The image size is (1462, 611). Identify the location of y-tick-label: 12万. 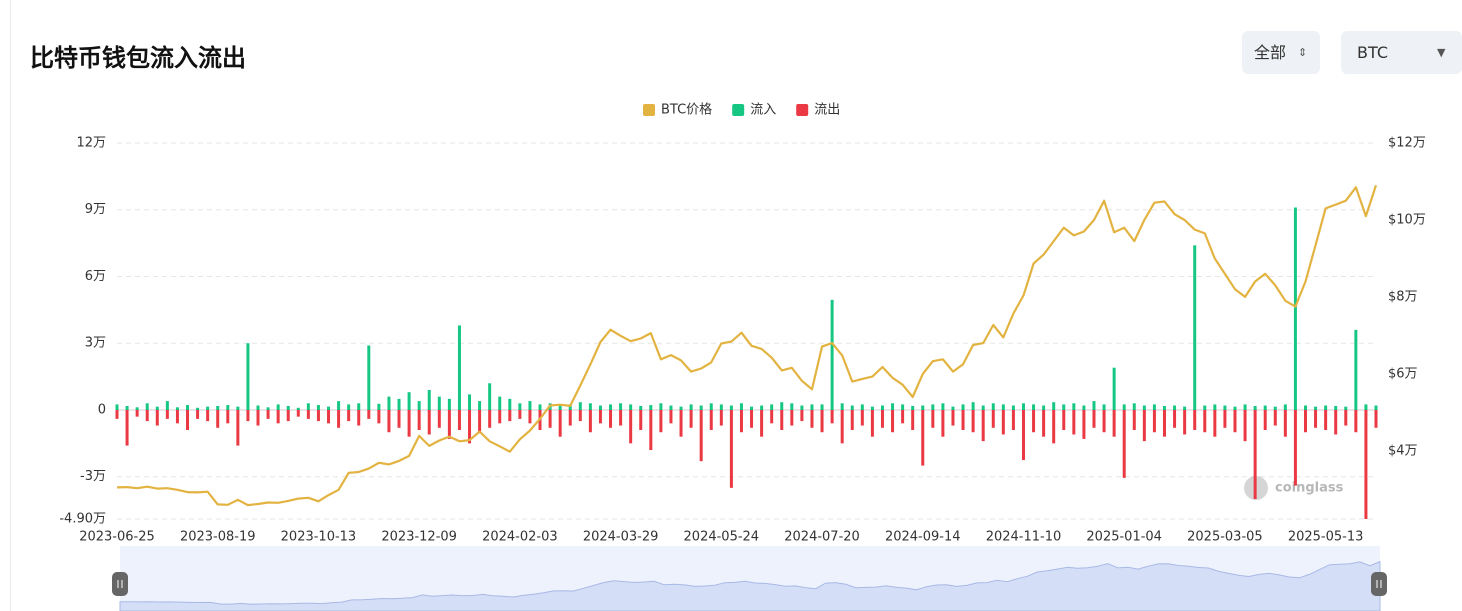
(91, 143).